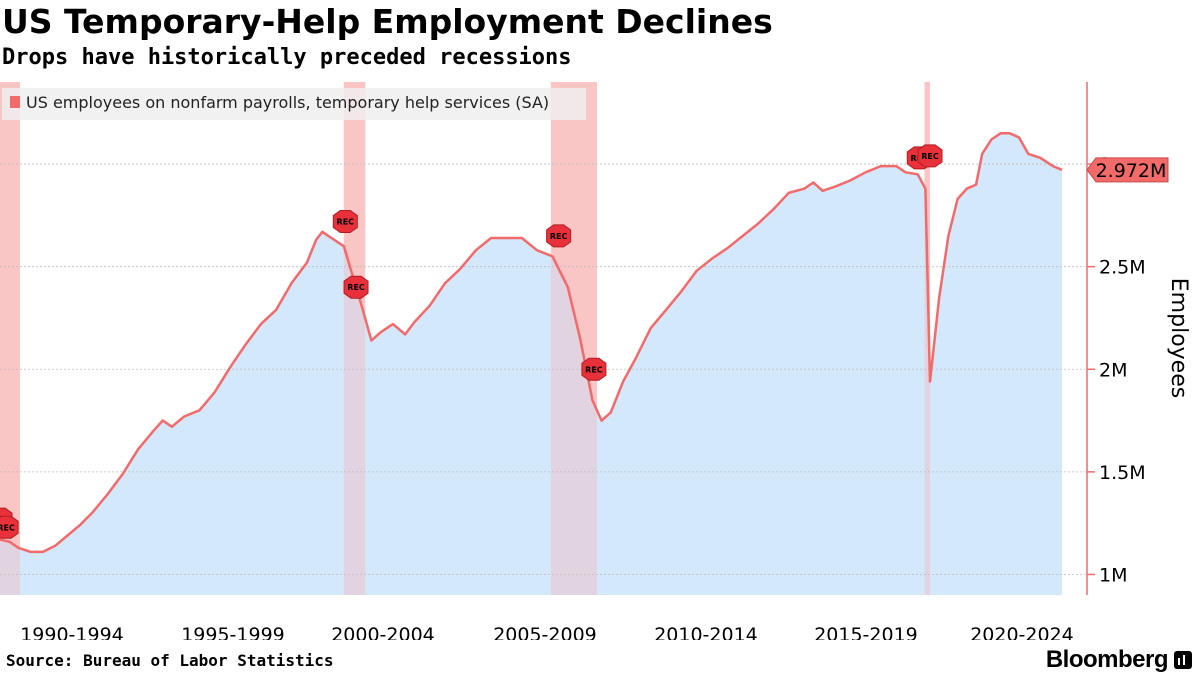 The width and height of the screenshot is (1200, 675). What do you see at coordinates (1122, 268) in the screenshot?
I see `y-tick-label-3: 2.5M` at bounding box center [1122, 268].